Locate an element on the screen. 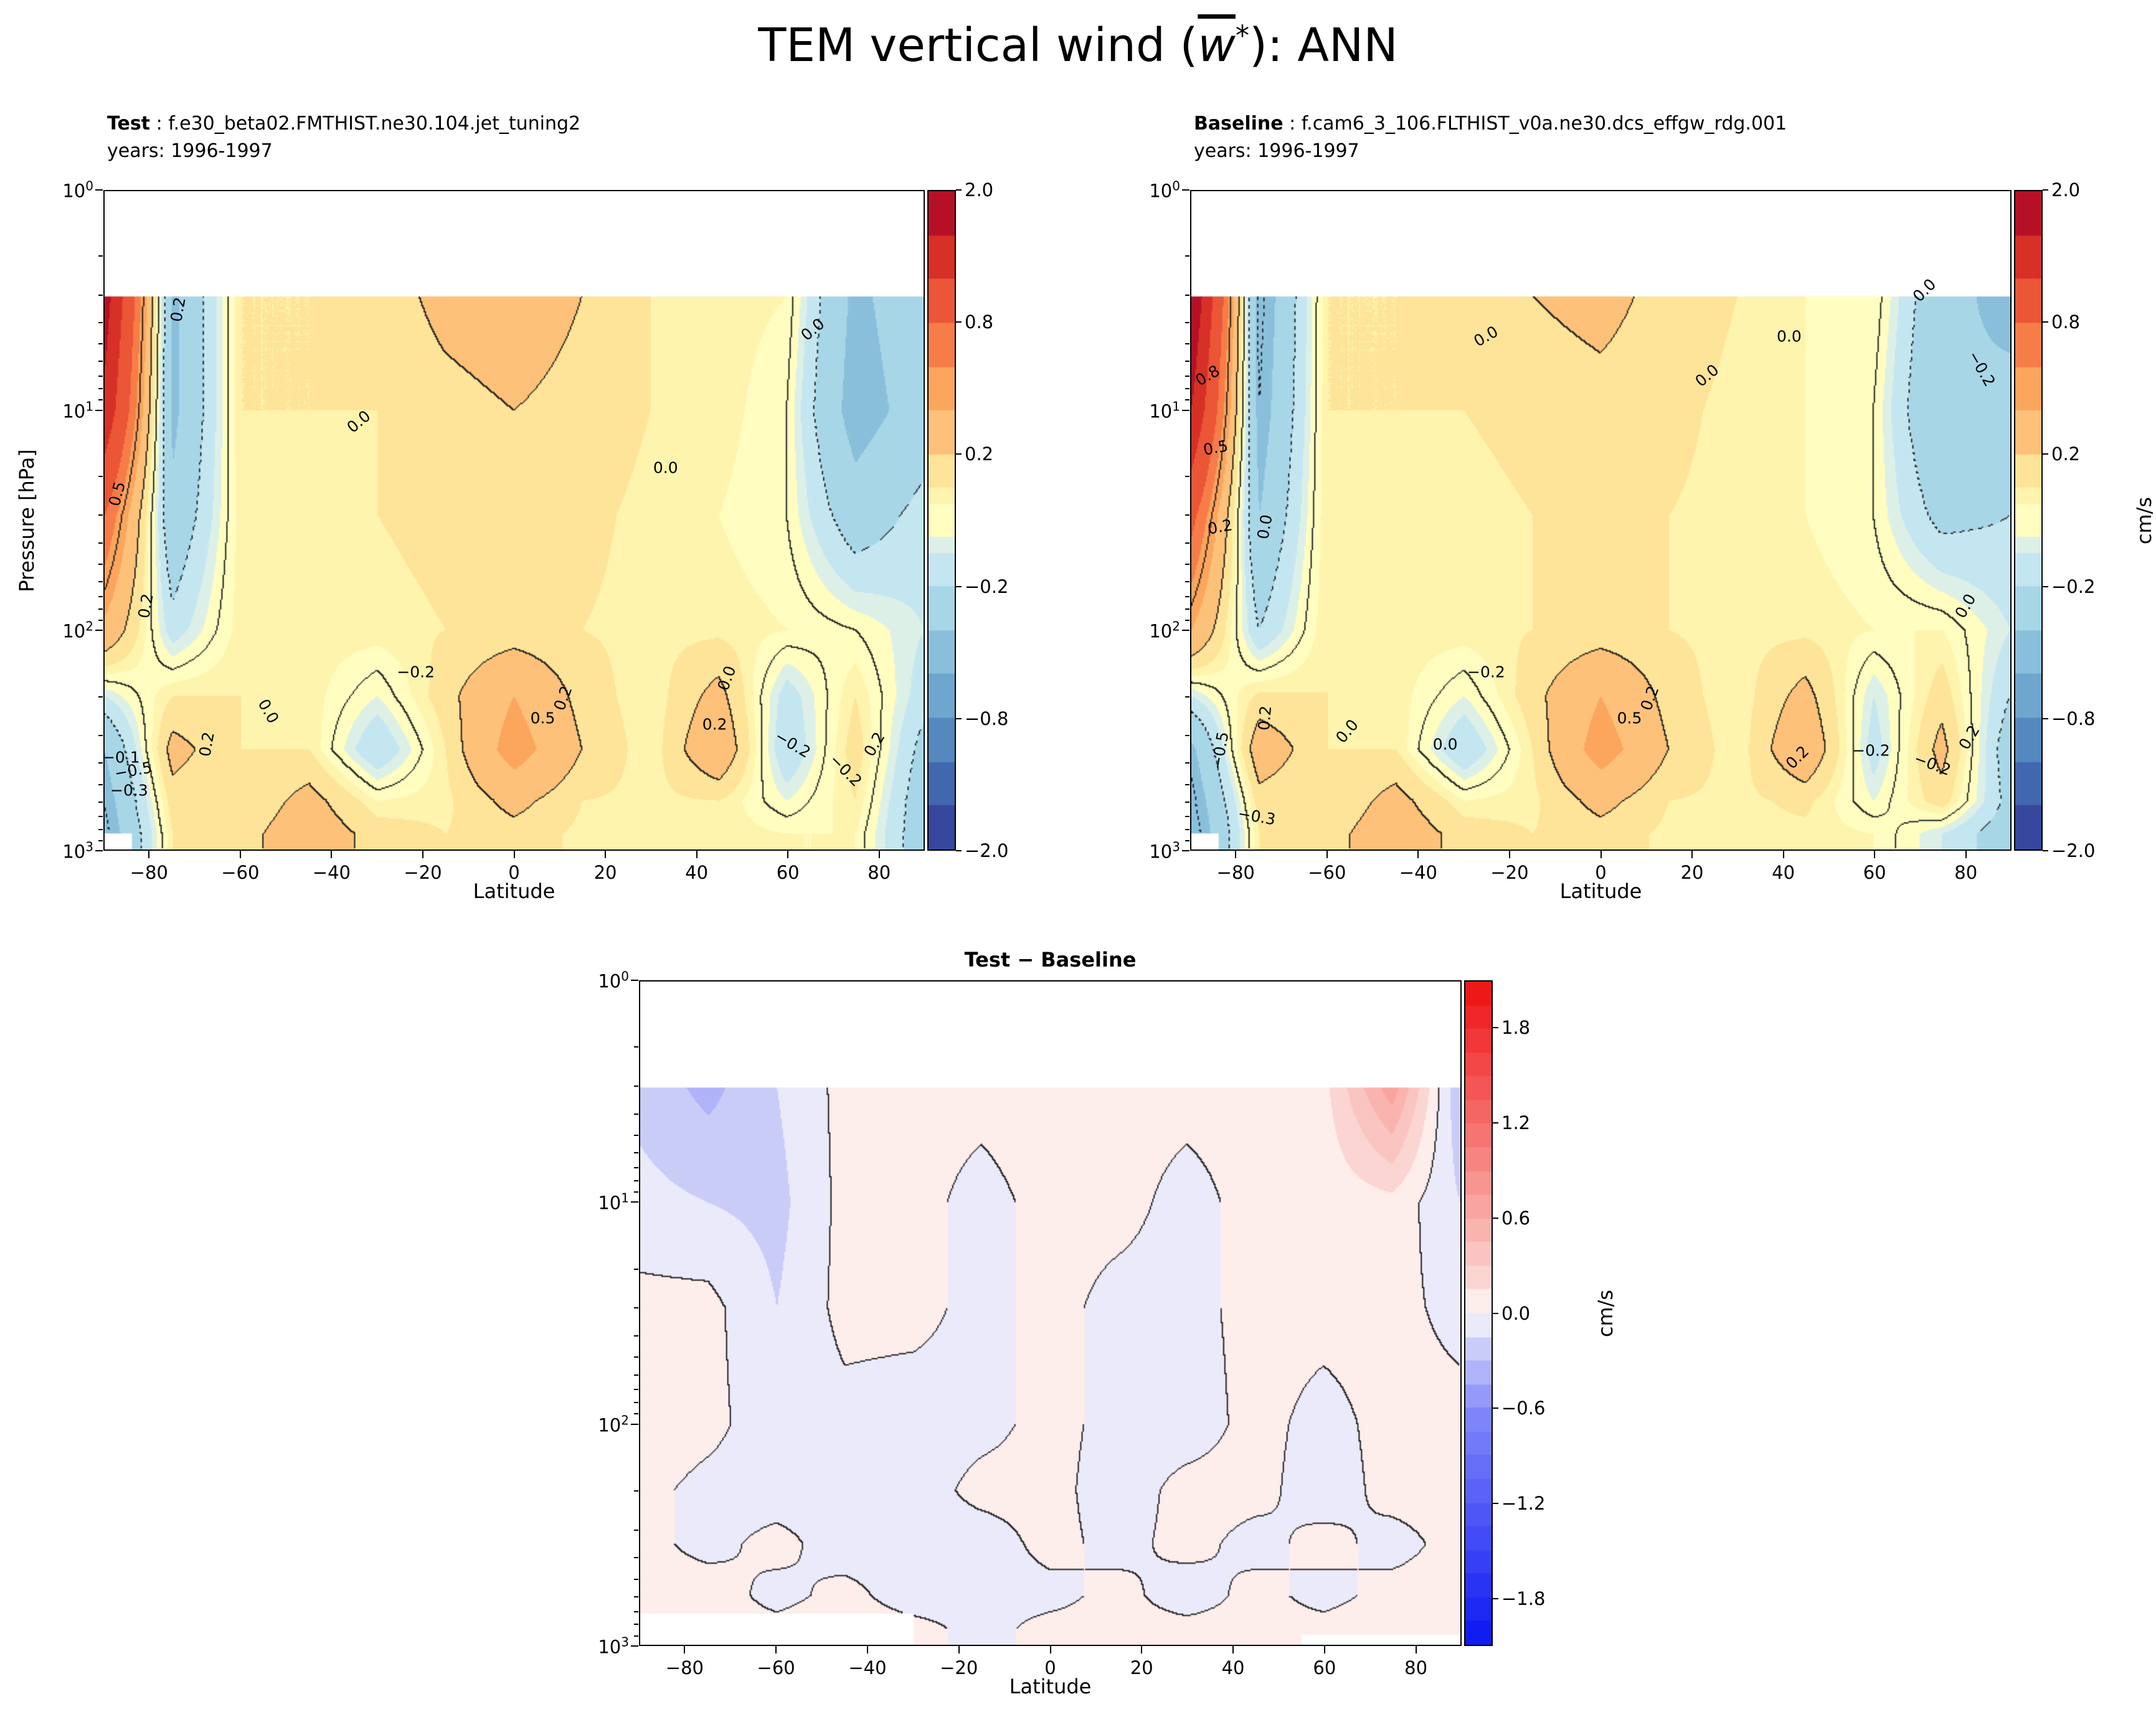 This screenshot has width=2156, height=1722. figure-title-prefix: TEM vertical wind ( is located at coordinates (978, 45).